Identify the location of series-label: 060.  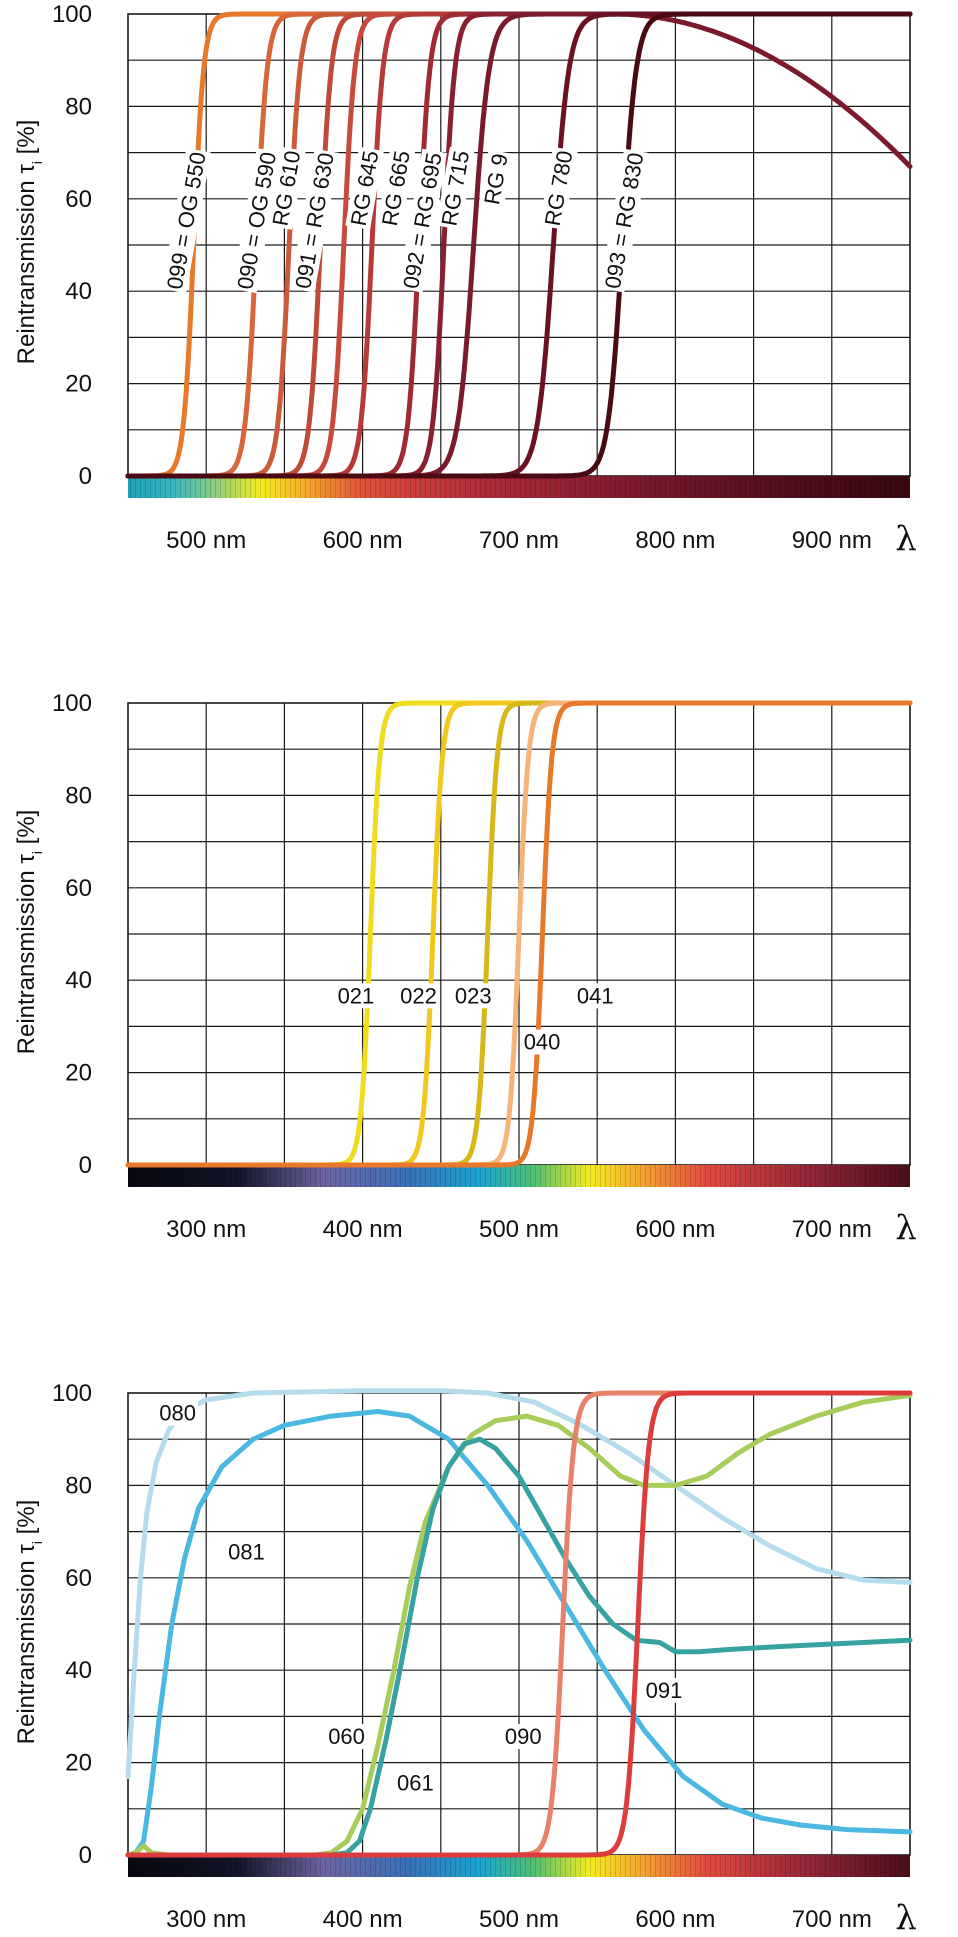
(346, 1736).